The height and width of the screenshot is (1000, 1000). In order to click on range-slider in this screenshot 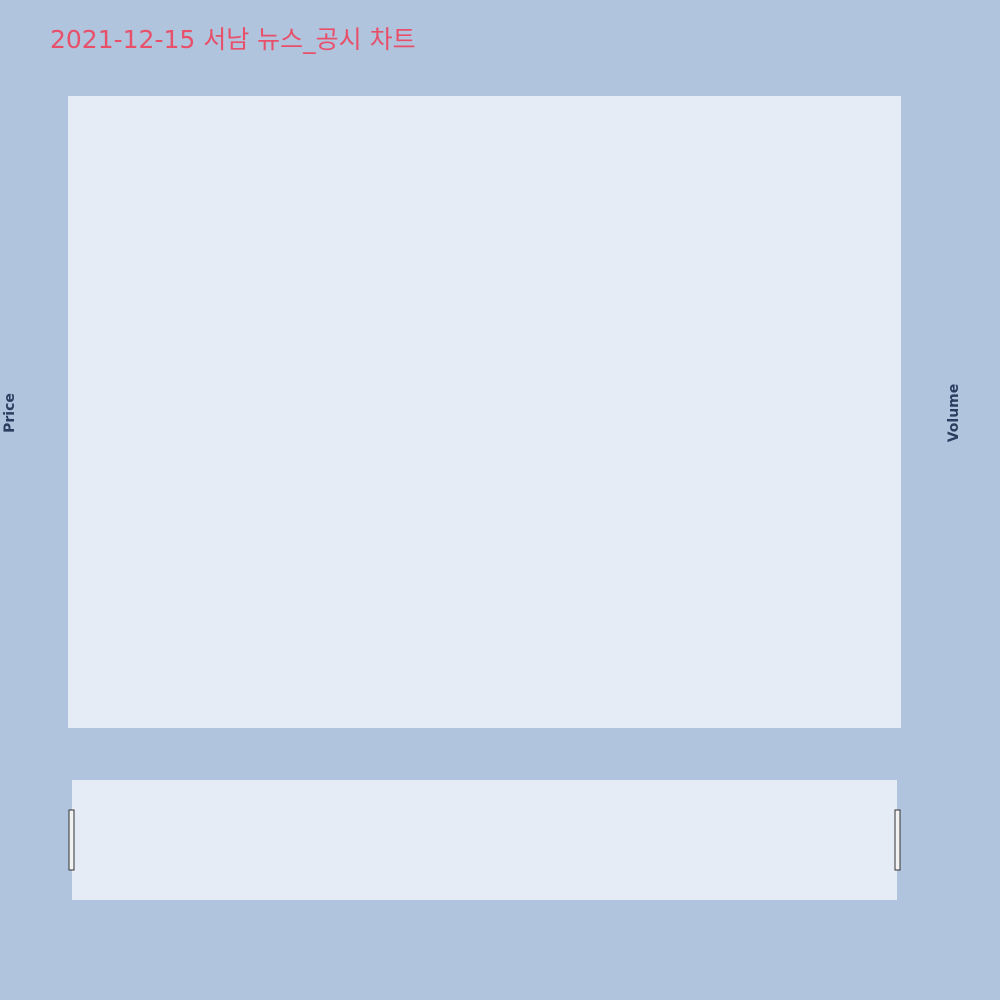, I will do `click(484, 840)`.